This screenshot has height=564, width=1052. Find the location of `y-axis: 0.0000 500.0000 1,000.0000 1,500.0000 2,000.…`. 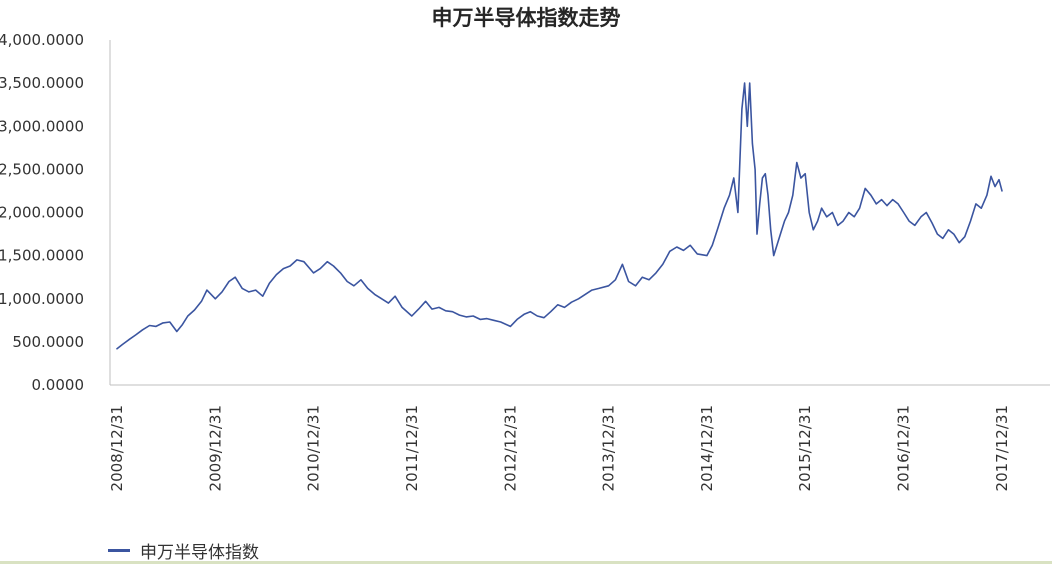

y-axis: 0.0000 500.0000 1,000.0000 1,500.0000 2,000.… is located at coordinates (55, 212).